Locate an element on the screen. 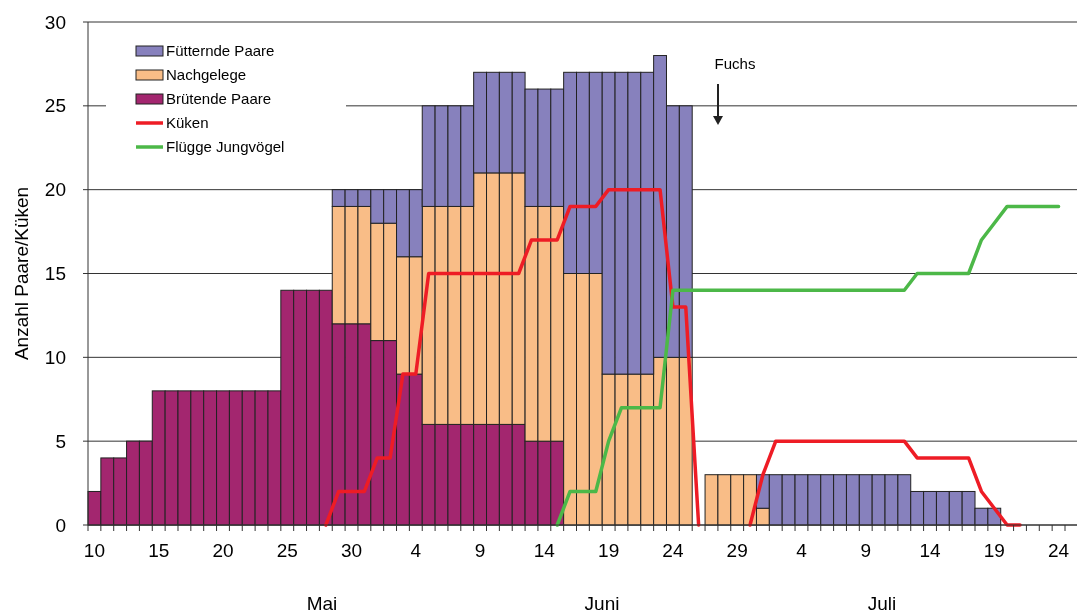  y-tick-label: 5 is located at coordinates (60, 441).